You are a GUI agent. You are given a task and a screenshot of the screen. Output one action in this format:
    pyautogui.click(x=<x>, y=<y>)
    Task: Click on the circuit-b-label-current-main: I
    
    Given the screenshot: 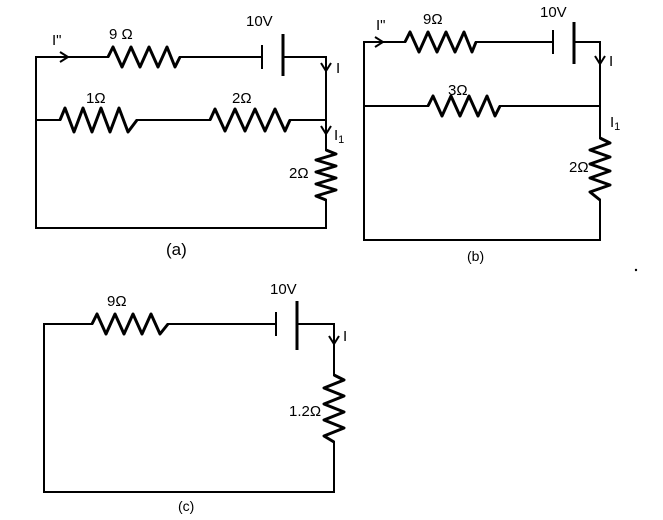 What is the action you would take?
    pyautogui.click(x=611, y=61)
    